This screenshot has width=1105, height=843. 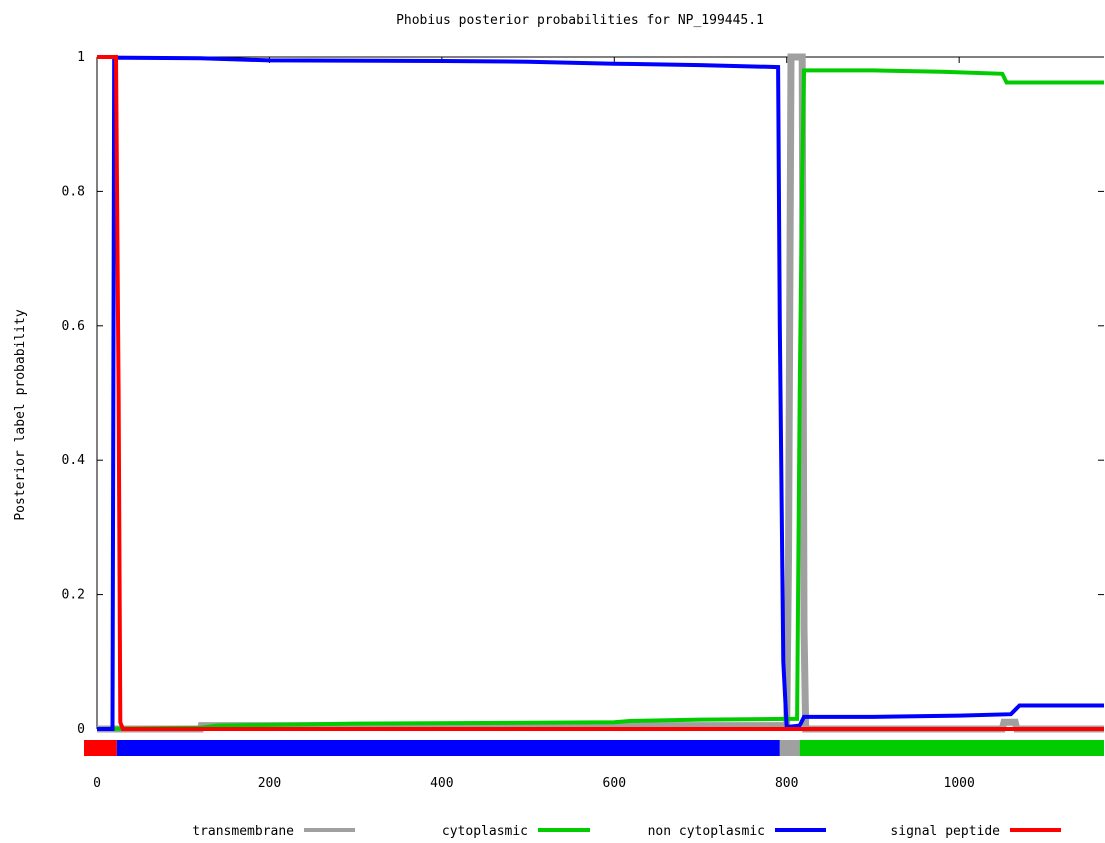 What do you see at coordinates (73, 595) in the screenshot?
I see `y-tick-label: 0.2` at bounding box center [73, 595].